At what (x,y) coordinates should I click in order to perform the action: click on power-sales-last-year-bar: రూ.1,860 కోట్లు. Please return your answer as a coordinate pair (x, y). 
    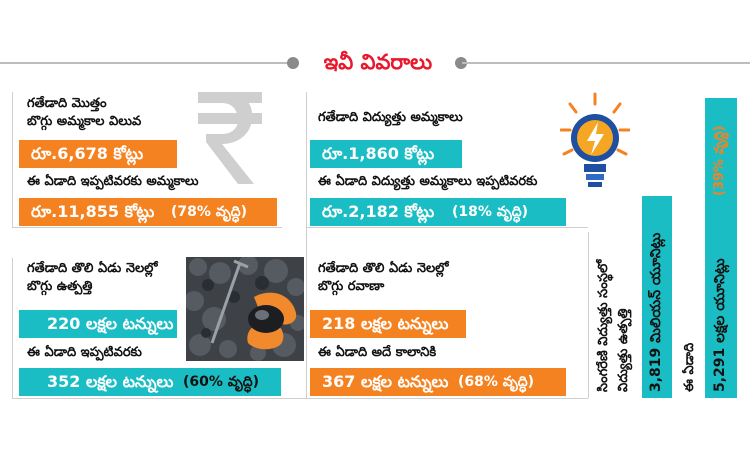
    Looking at the image, I should click on (386, 154).